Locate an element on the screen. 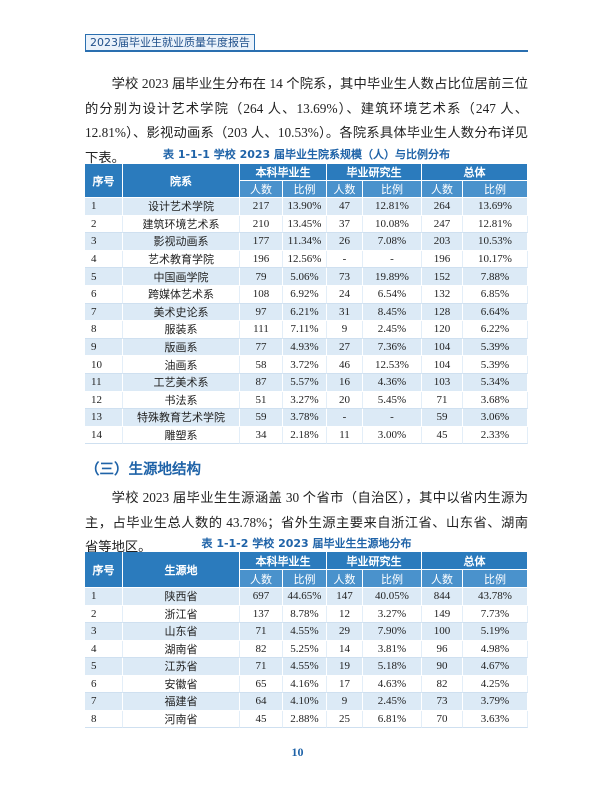 This screenshot has height=808, width=595. table-cell: 3.81% is located at coordinates (392, 649).